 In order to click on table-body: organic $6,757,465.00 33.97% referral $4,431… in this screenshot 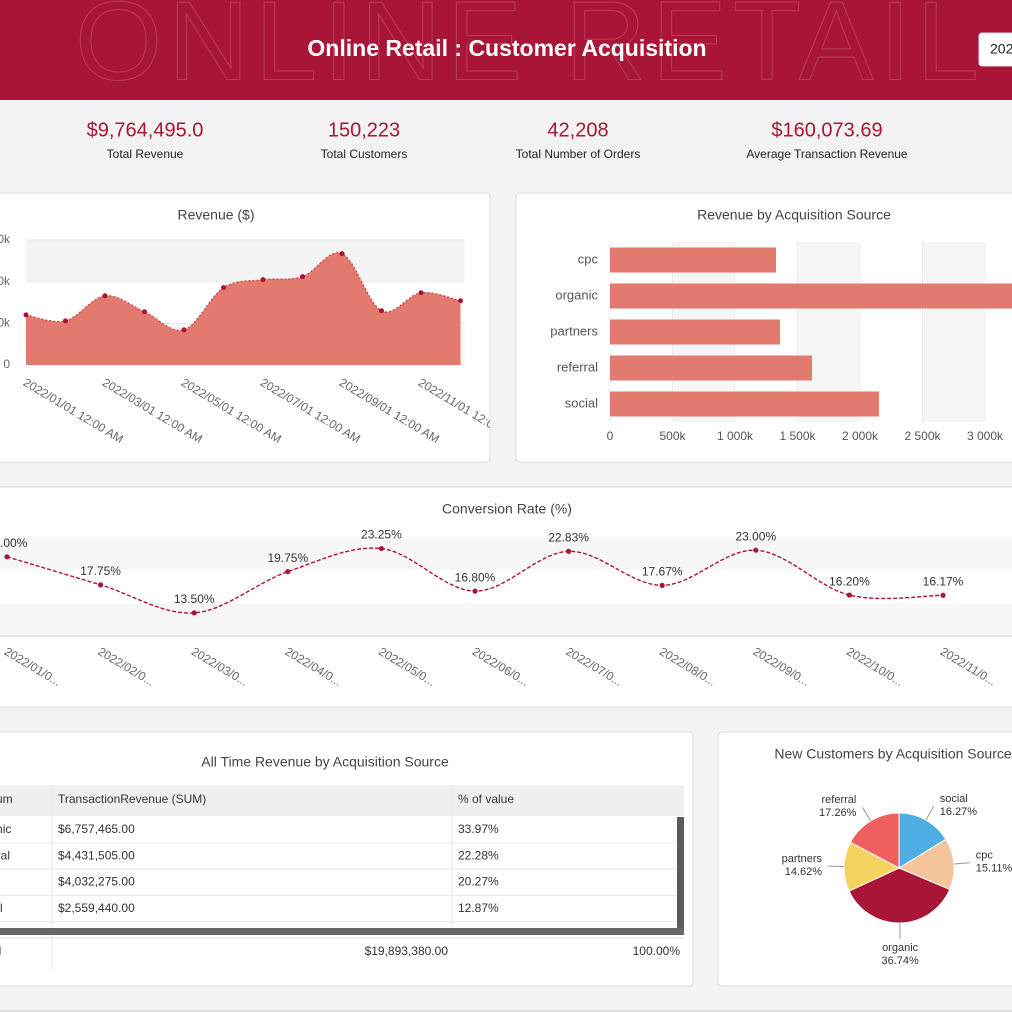, I will do `click(338, 881)`.